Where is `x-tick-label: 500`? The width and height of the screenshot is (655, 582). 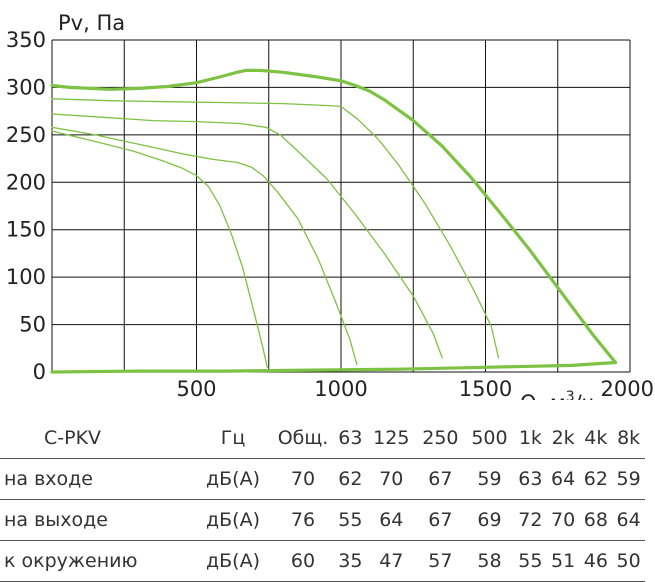
x-tick-label: 500 is located at coordinates (196, 388).